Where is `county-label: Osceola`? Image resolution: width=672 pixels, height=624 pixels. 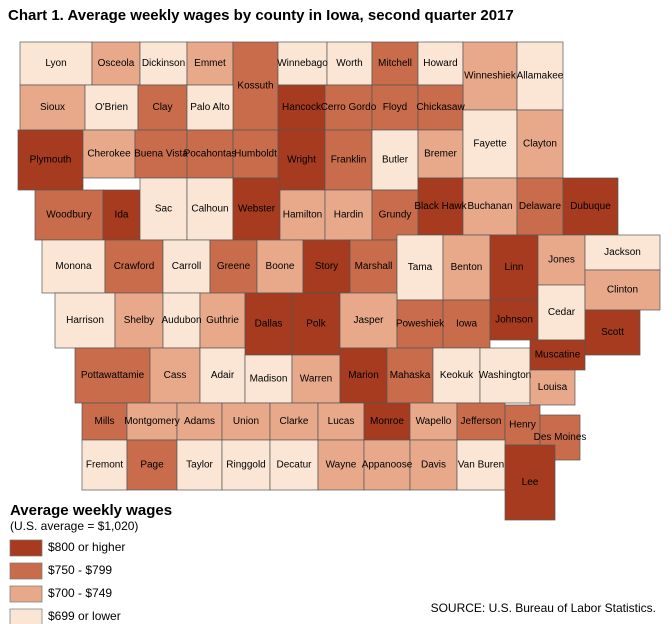 county-label: Osceola is located at coordinates (116, 63).